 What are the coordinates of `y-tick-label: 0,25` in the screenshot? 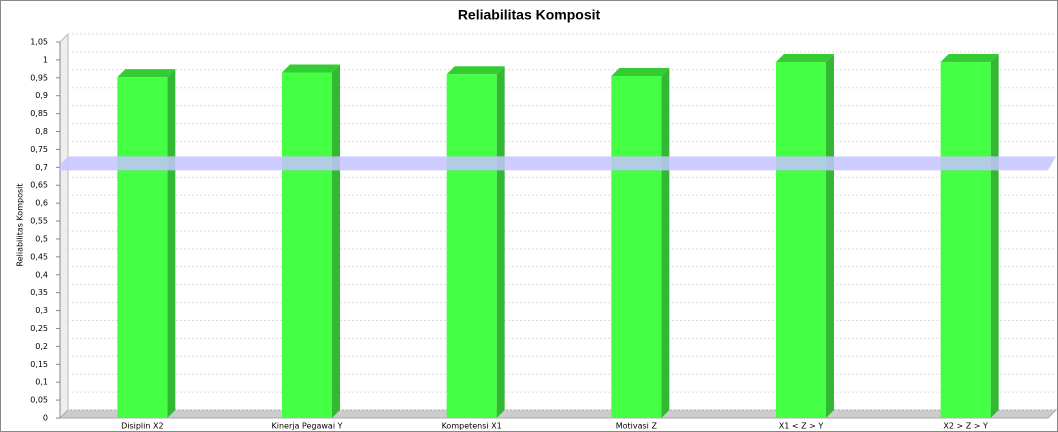 It's located at (39, 328).